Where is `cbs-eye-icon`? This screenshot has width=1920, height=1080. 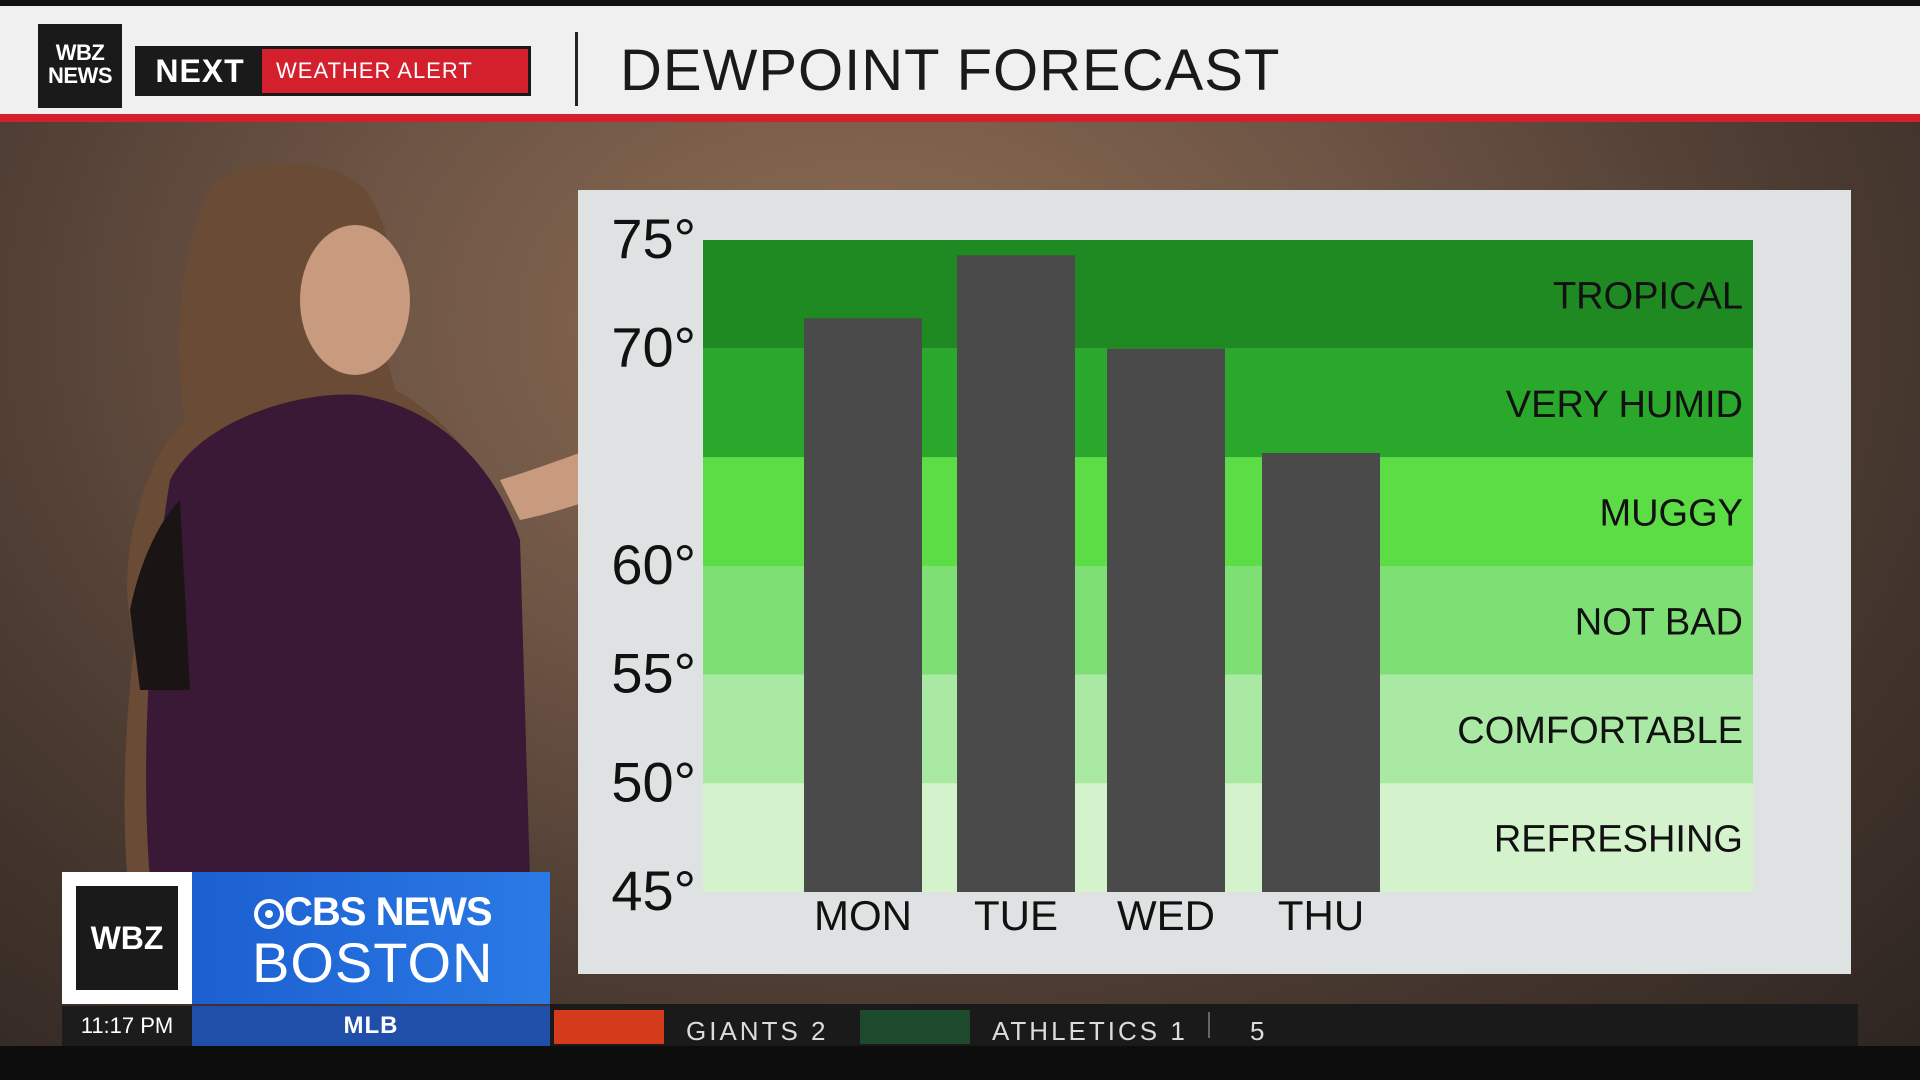
cbs-eye-icon is located at coordinates (269, 914).